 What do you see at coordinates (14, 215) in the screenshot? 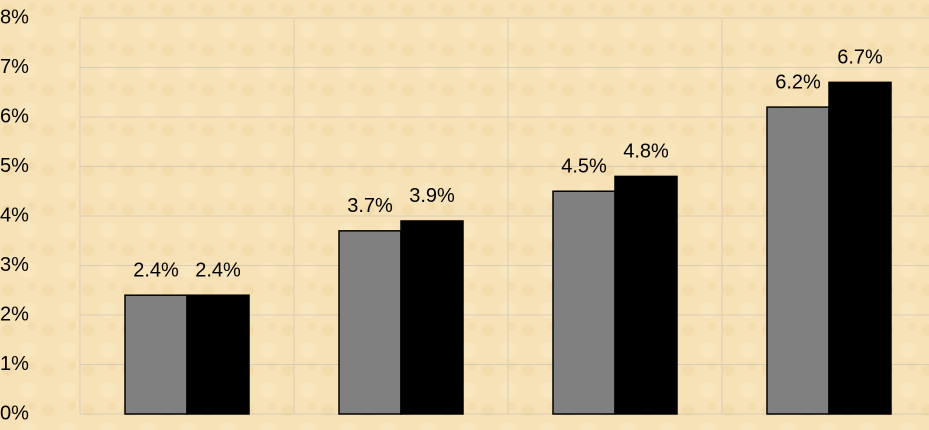
I see `y-tick-label: 4%` at bounding box center [14, 215].